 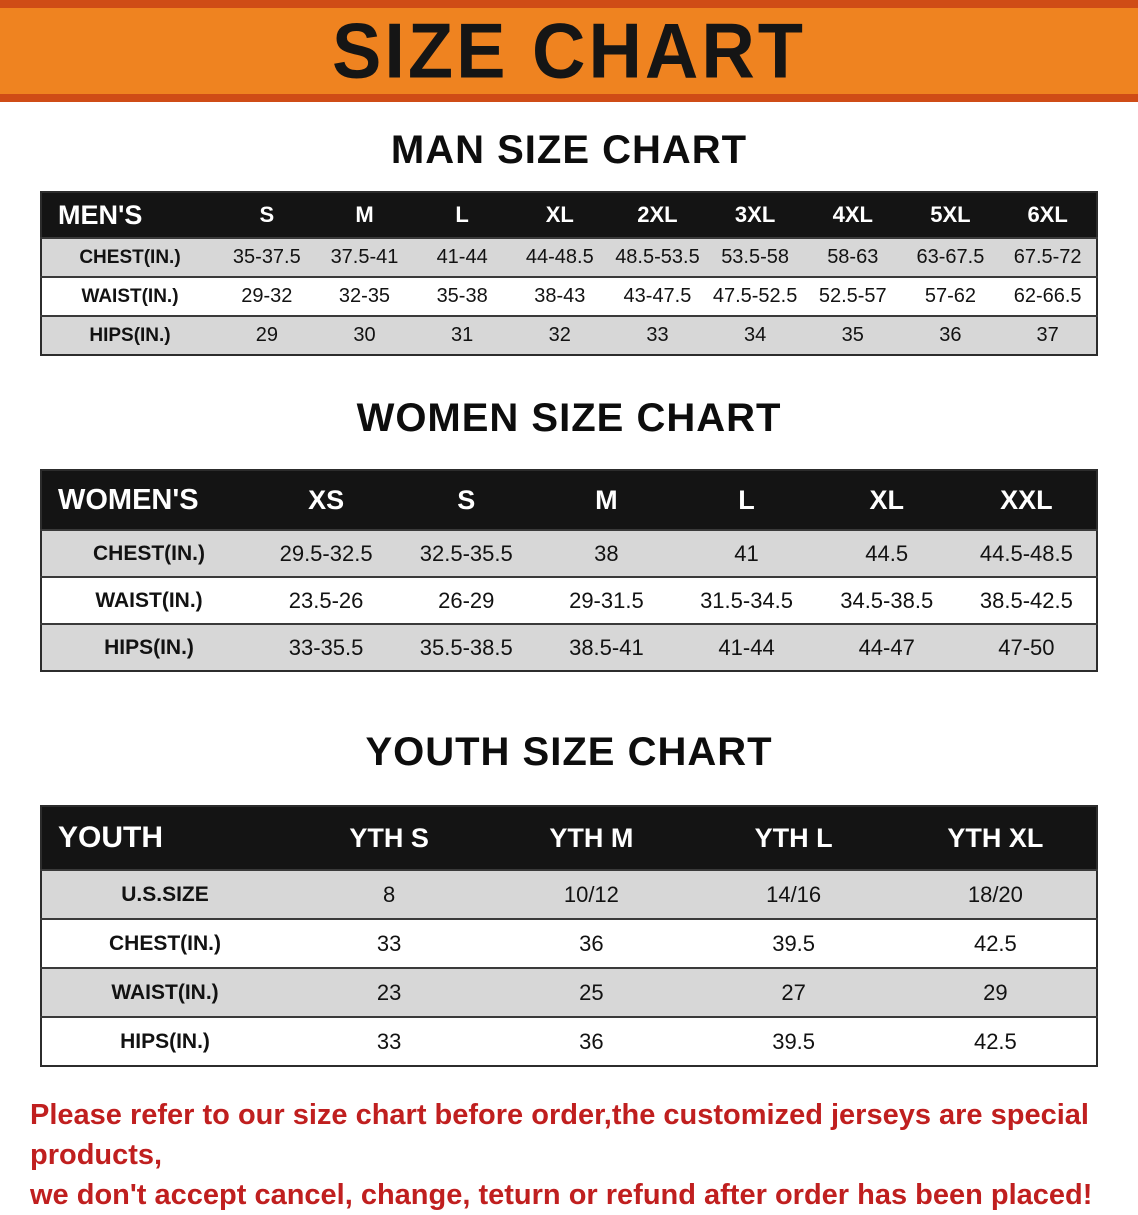 I want to click on measurement-value: 35.5-38.5, so click(x=466, y=647).